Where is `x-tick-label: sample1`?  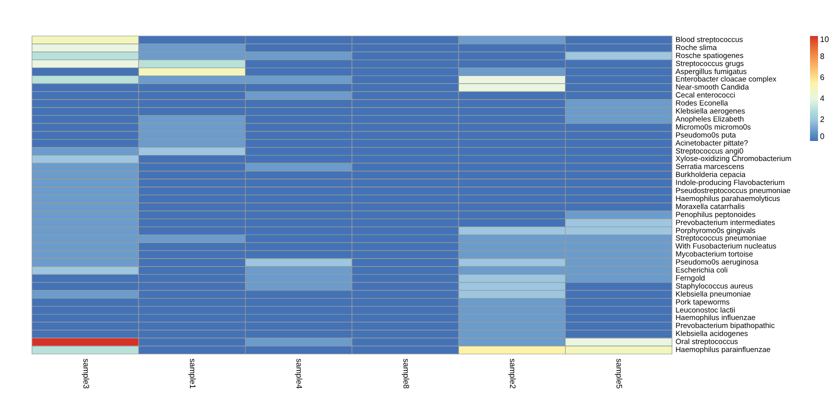 x-tick-label: sample1 is located at coordinates (192, 374).